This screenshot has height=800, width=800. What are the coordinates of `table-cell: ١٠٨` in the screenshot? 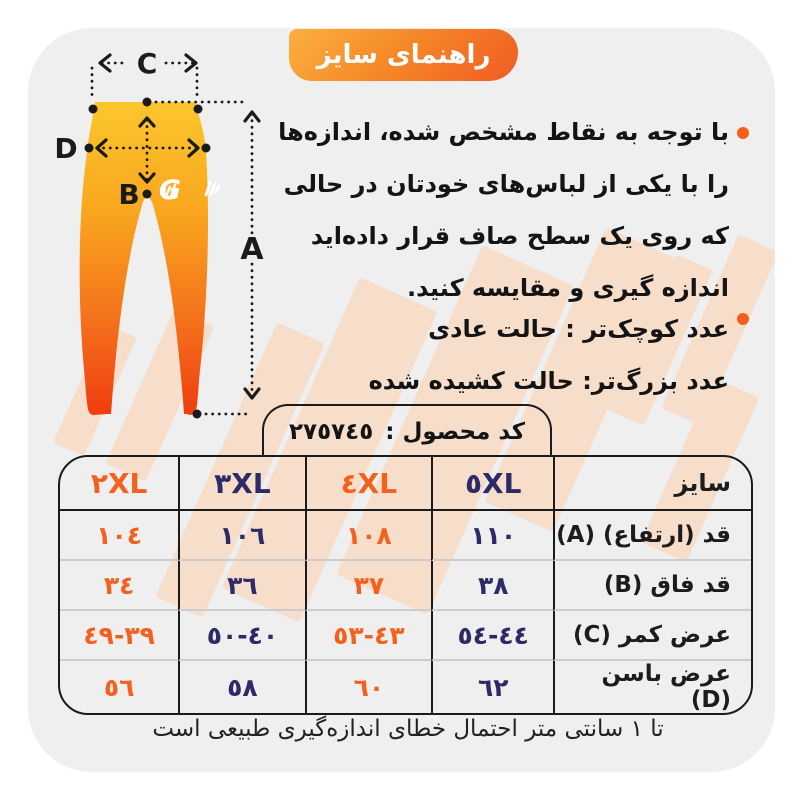 It's located at (368, 536).